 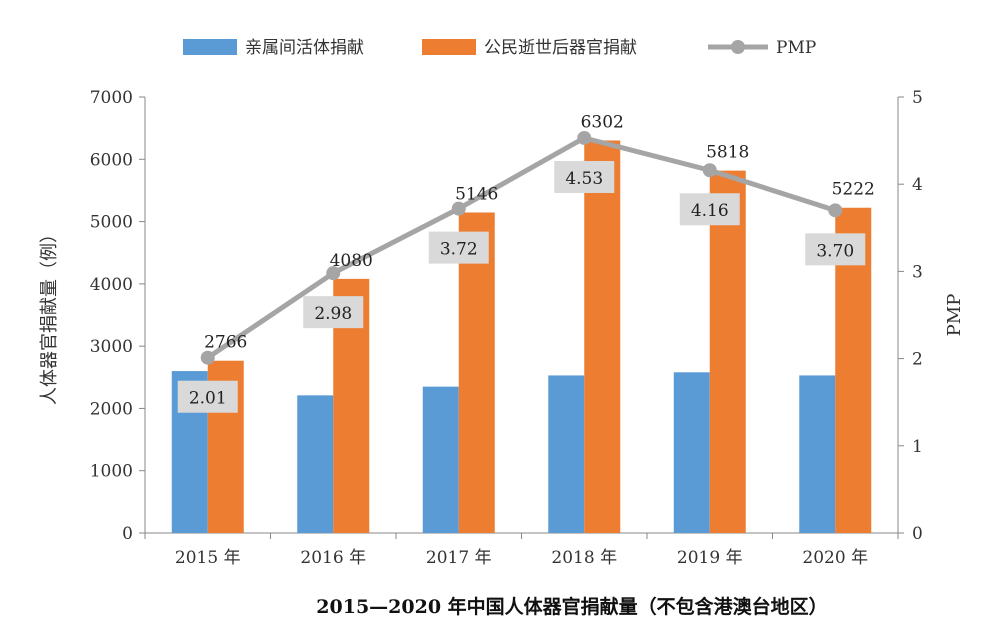 I want to click on pmp-value-label: 4.16, so click(x=710, y=211).